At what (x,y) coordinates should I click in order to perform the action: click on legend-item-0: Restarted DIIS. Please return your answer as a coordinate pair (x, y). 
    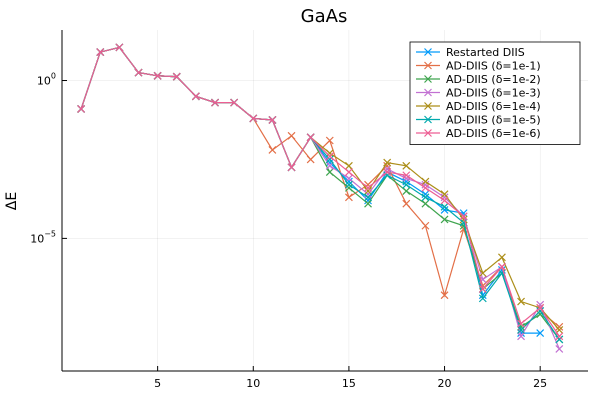
    Looking at the image, I should click on (470, 52).